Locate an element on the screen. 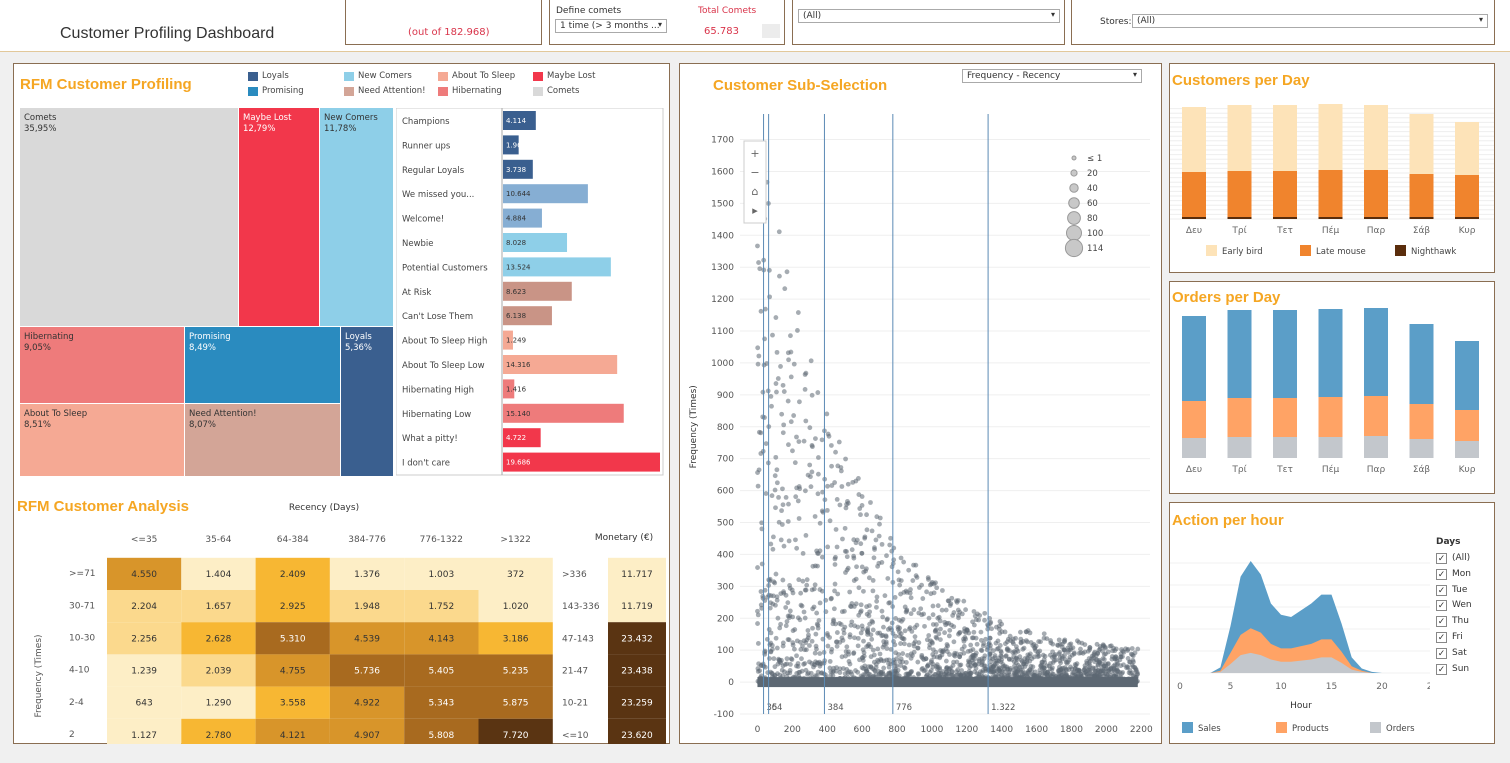 Image resolution: width=1510 pixels, height=763 pixels. heatmap-cell is located at coordinates (515, 638).